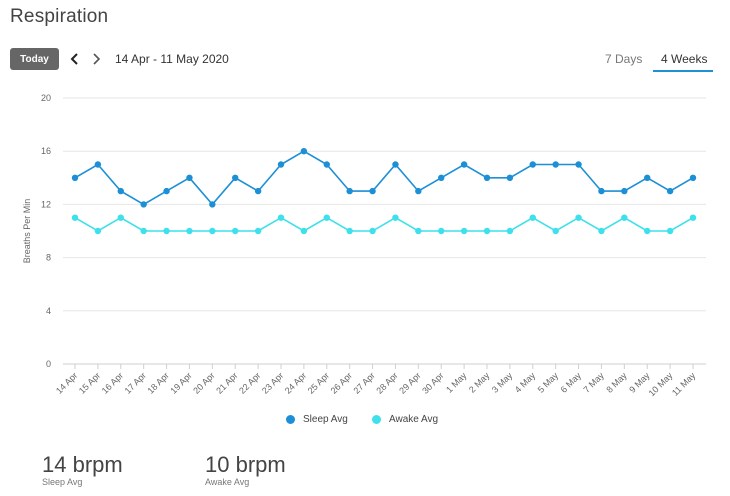  What do you see at coordinates (226, 382) in the screenshot?
I see `x-tick-label: 21 Apr` at bounding box center [226, 382].